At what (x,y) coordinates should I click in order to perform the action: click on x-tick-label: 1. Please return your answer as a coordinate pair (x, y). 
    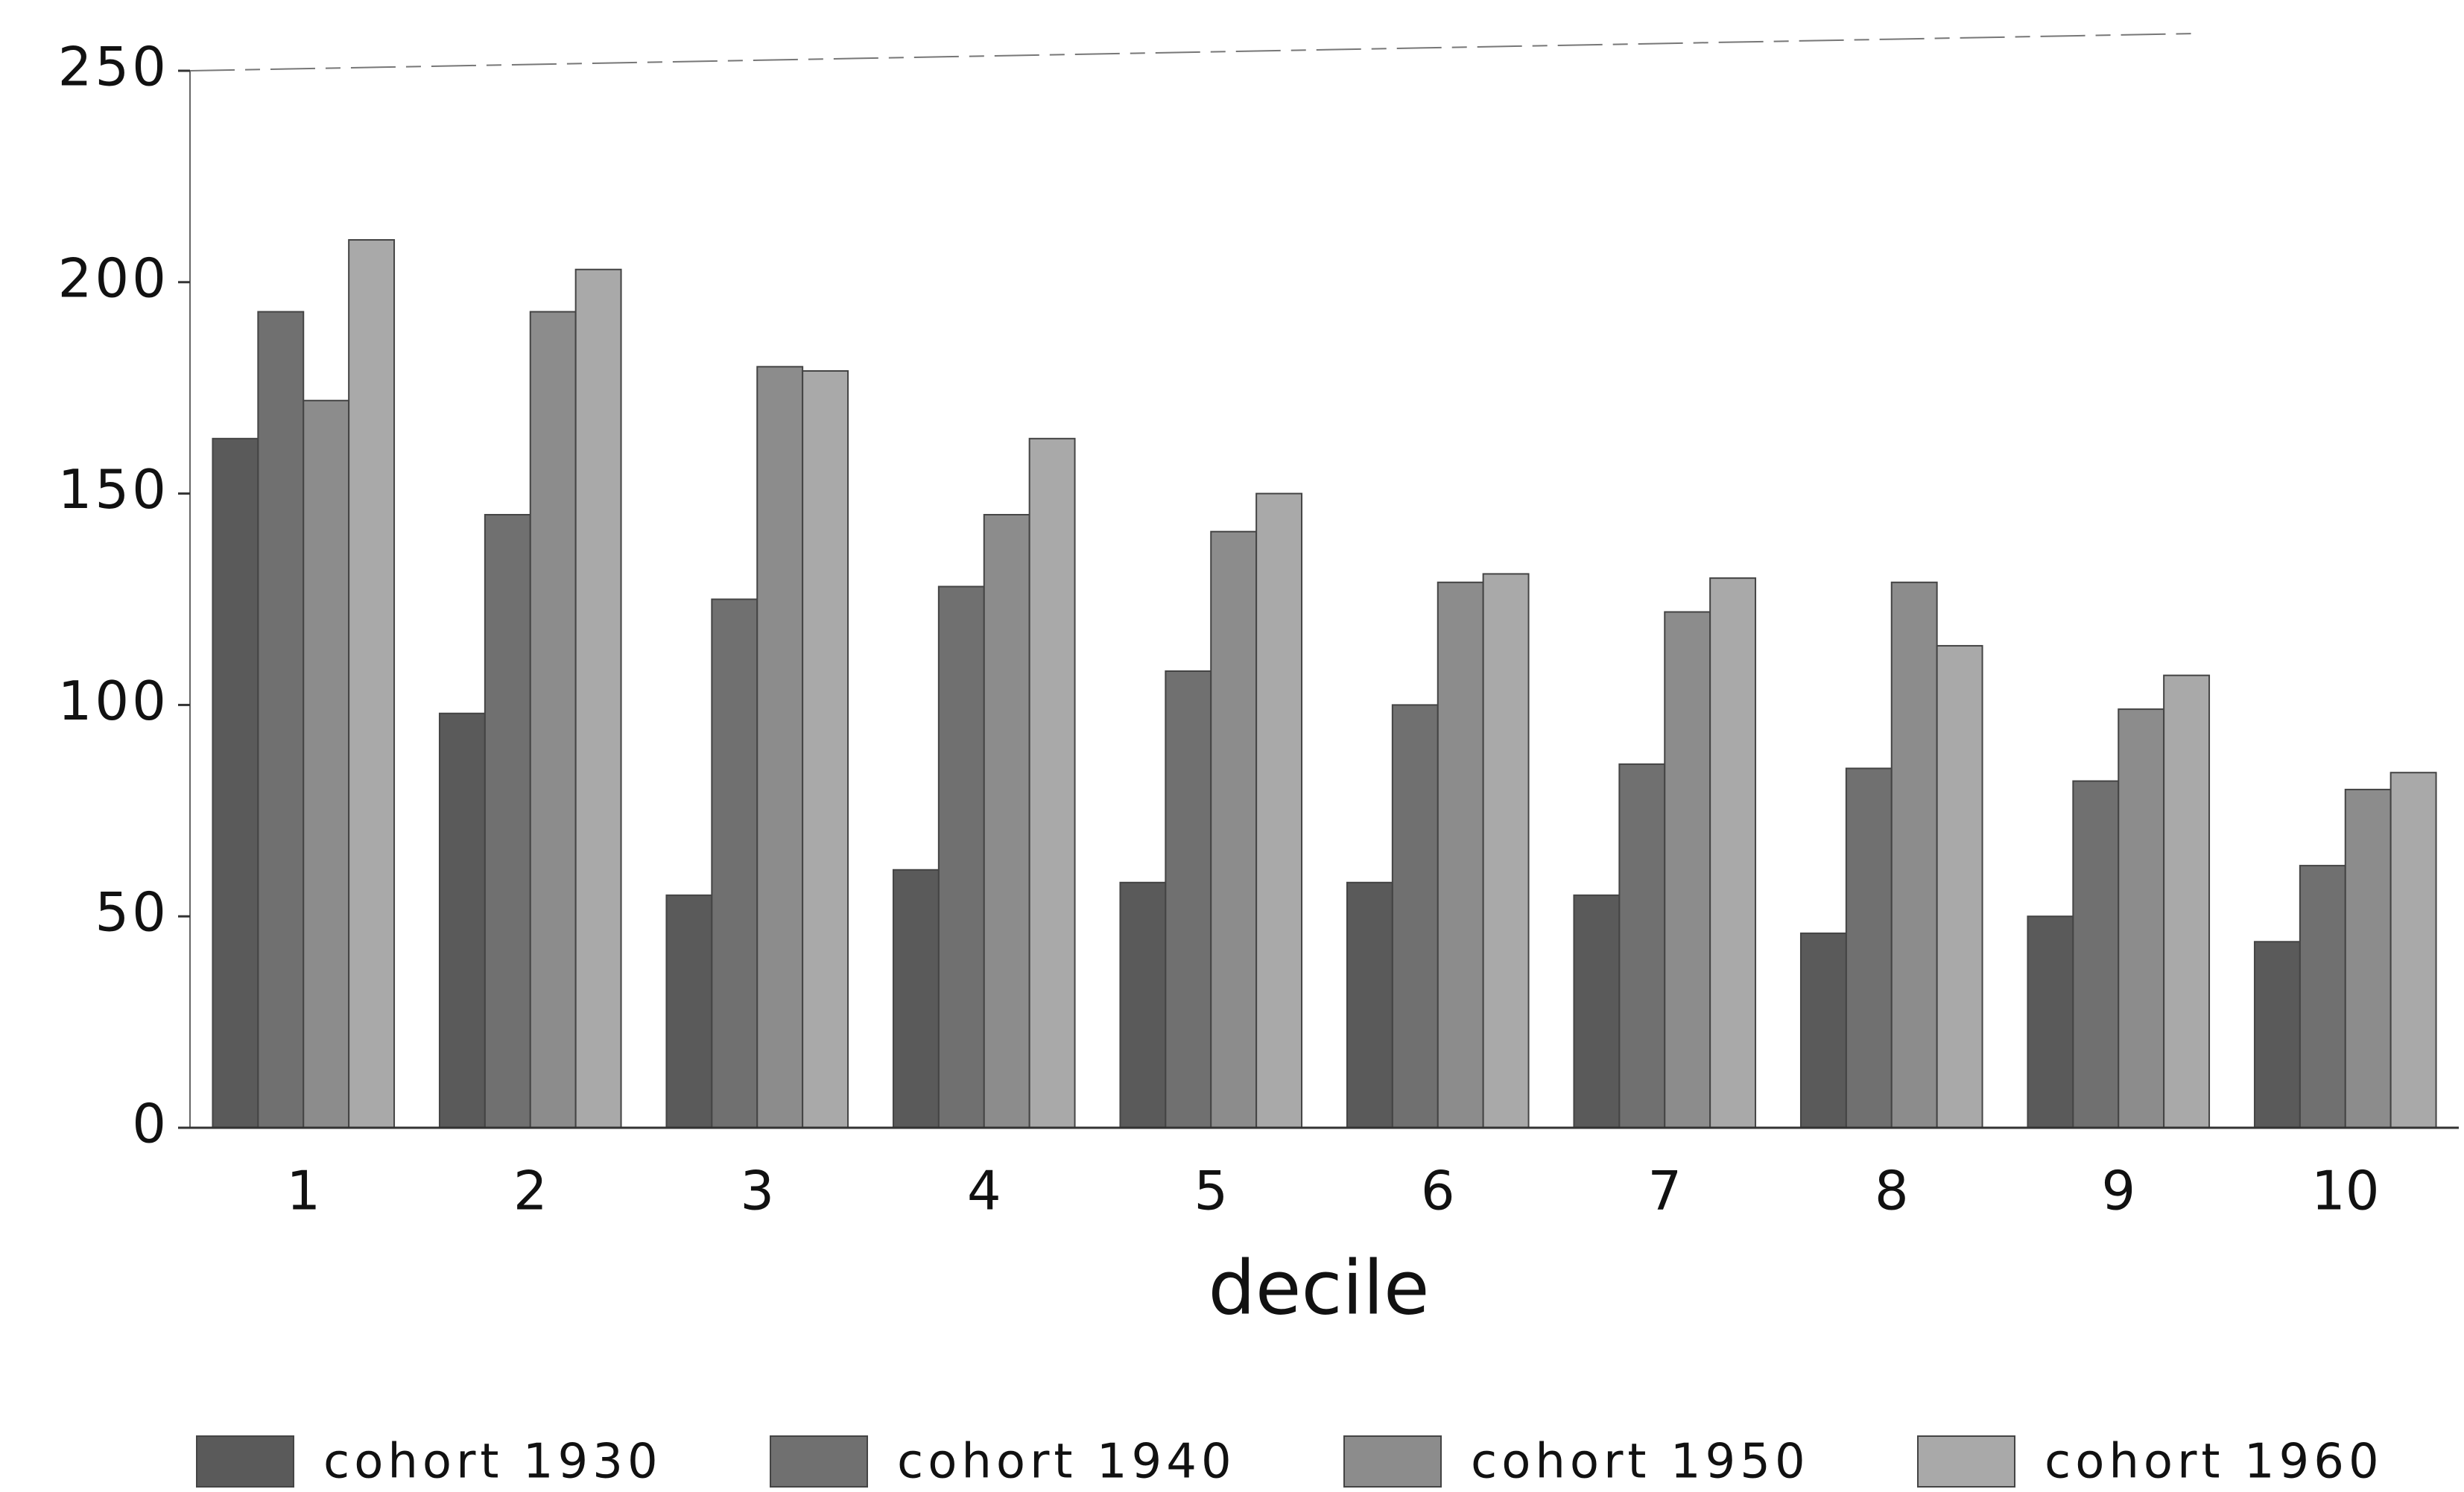
    Looking at the image, I should click on (303, 1191).